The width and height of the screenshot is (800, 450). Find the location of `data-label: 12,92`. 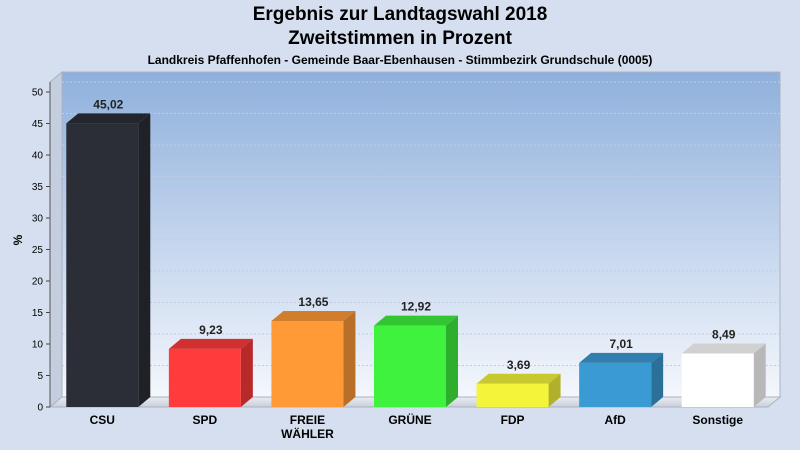

data-label: 12,92 is located at coordinates (416, 307).